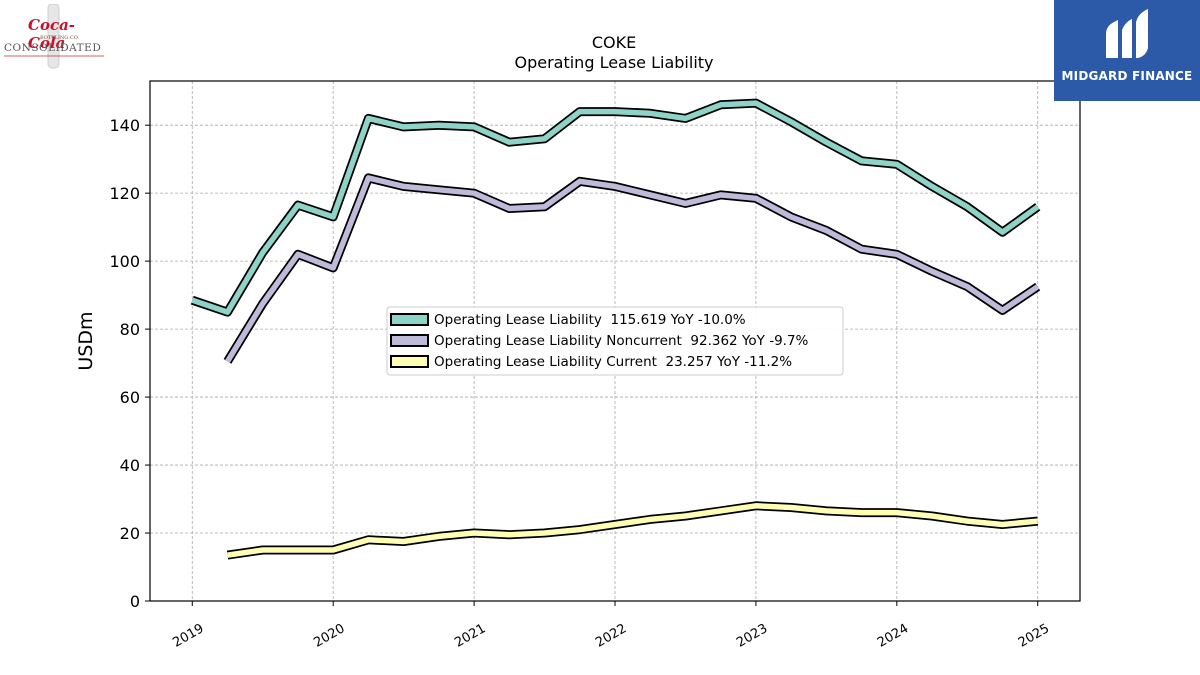  What do you see at coordinates (470, 636) in the screenshot?
I see `x-tick-label: 2021` at bounding box center [470, 636].